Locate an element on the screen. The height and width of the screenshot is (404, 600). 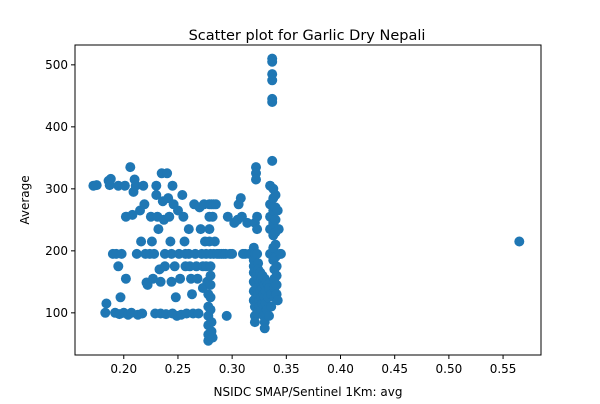
x-tick-label: 0.25 is located at coordinates (178, 369).